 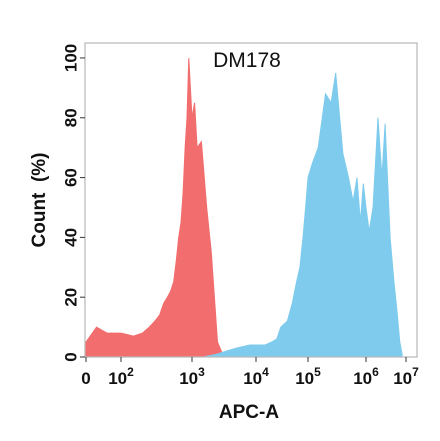 I want to click on y-ticks: 0 20 40 60 80 100, so click(x=73, y=203).